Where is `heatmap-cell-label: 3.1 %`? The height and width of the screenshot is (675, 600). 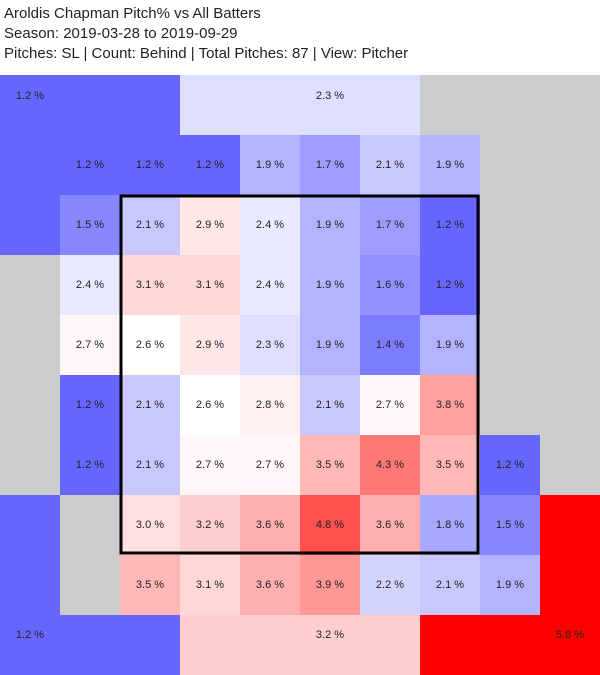 heatmap-cell-label: 3.1 % is located at coordinates (210, 585).